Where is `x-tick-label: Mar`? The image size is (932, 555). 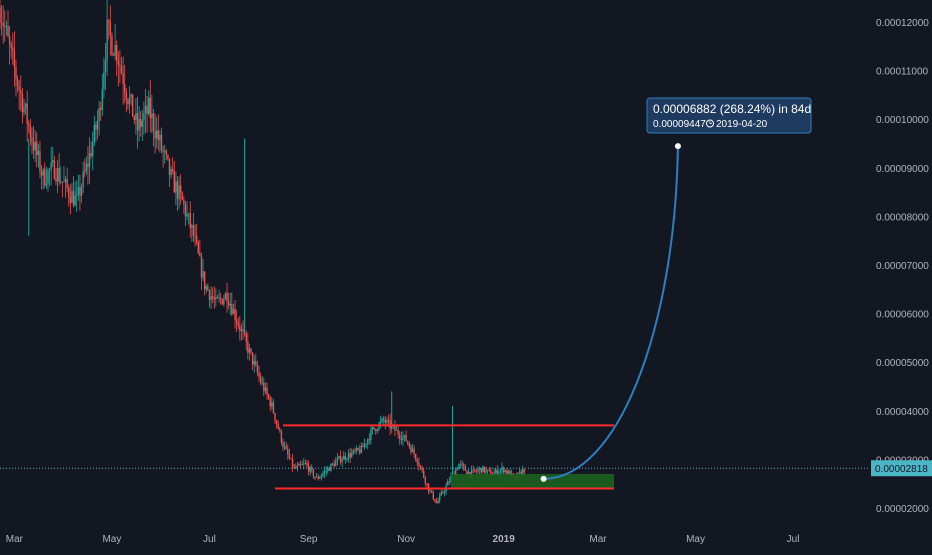 x-tick-label: Mar is located at coordinates (598, 539).